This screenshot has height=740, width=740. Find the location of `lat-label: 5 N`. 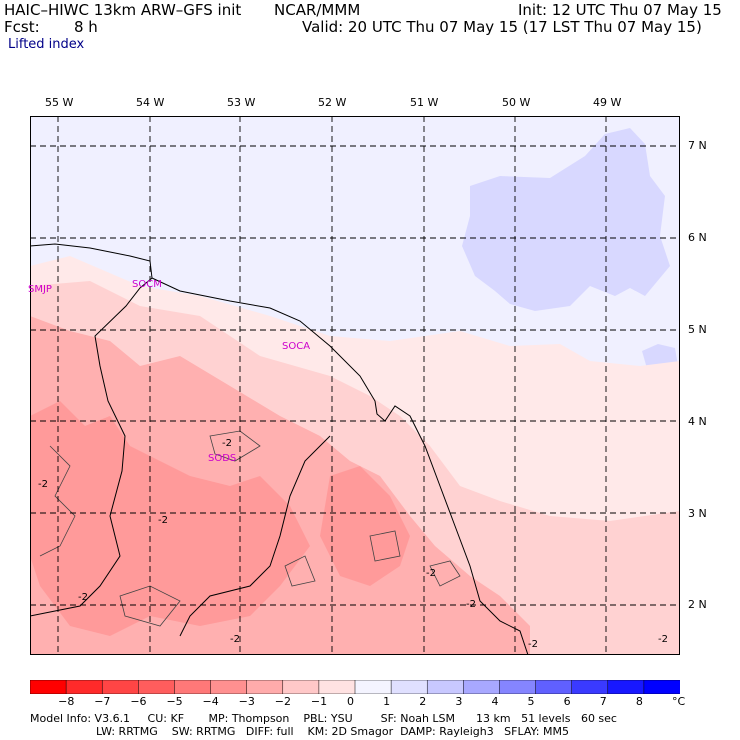

lat-label: 5 N is located at coordinates (697, 329).